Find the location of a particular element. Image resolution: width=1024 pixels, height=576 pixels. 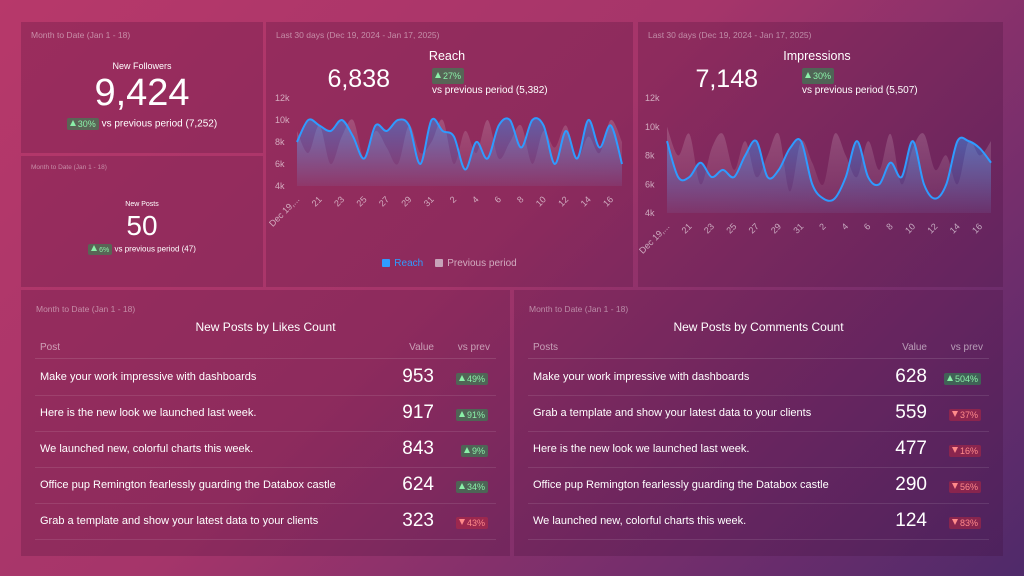

x-tick-label: 10 is located at coordinates (541, 201).